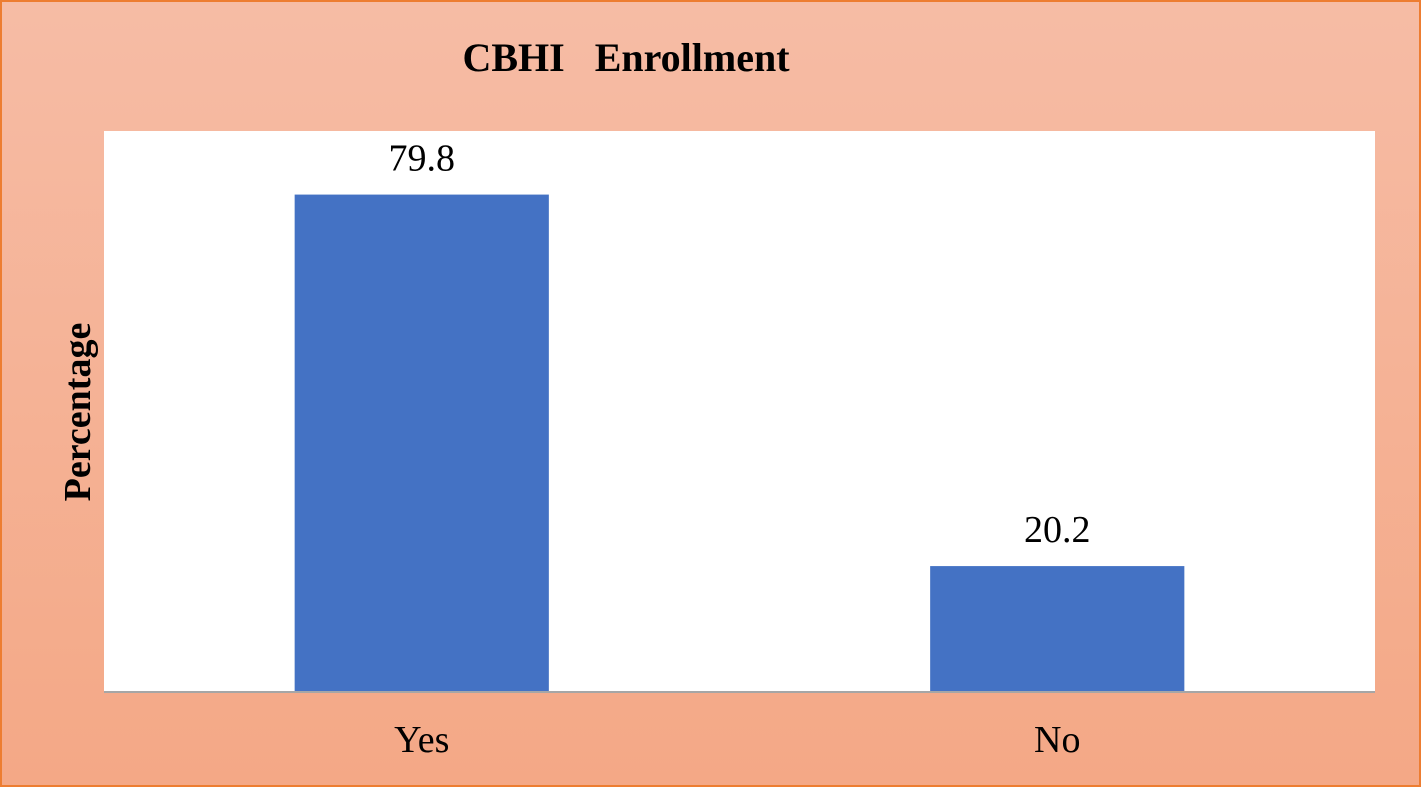  Describe the element at coordinates (78, 412) in the screenshot. I see `y-axis-label: Percentage` at that location.